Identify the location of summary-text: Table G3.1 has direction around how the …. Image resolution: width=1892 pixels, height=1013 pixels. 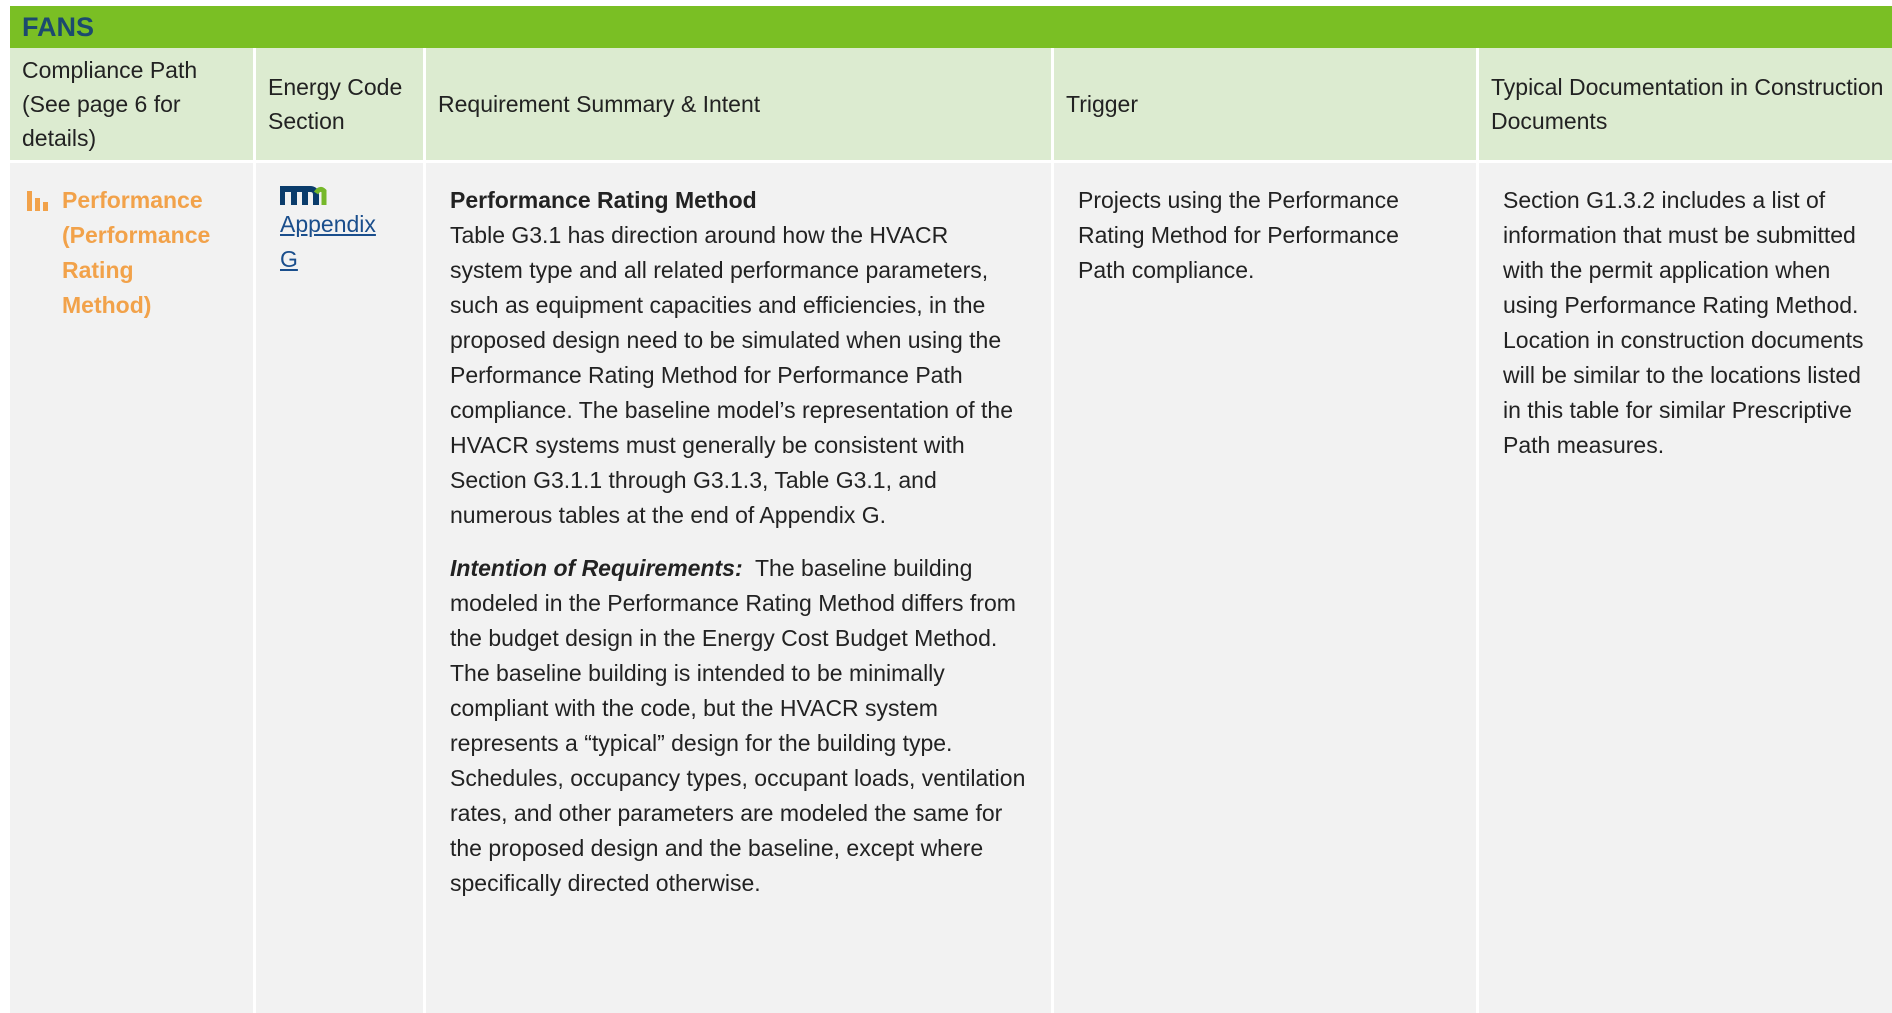
(731, 375).